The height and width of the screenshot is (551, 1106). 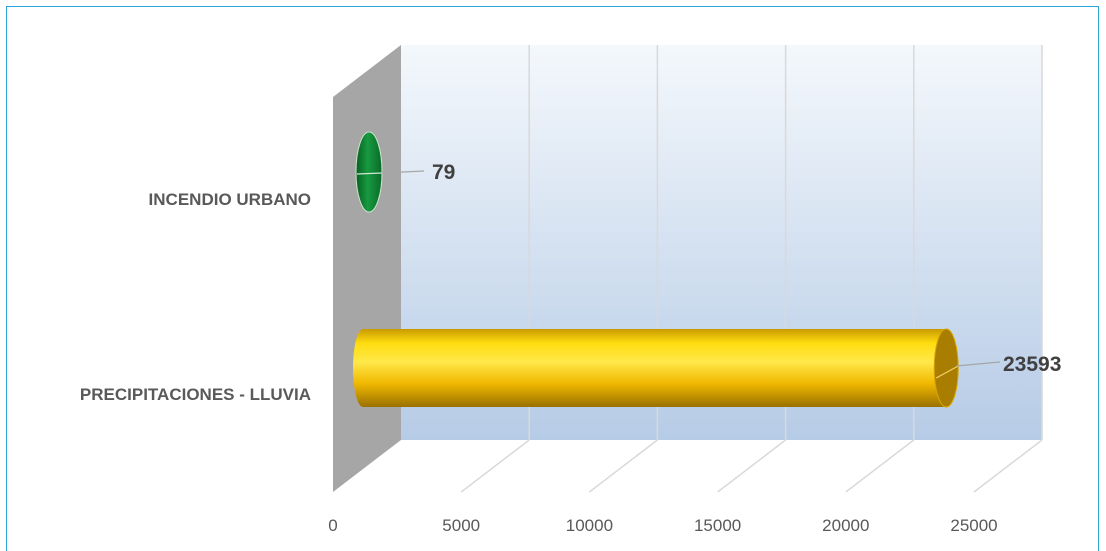 What do you see at coordinates (717, 525) in the screenshot?
I see `x-tick-label: 15000` at bounding box center [717, 525].